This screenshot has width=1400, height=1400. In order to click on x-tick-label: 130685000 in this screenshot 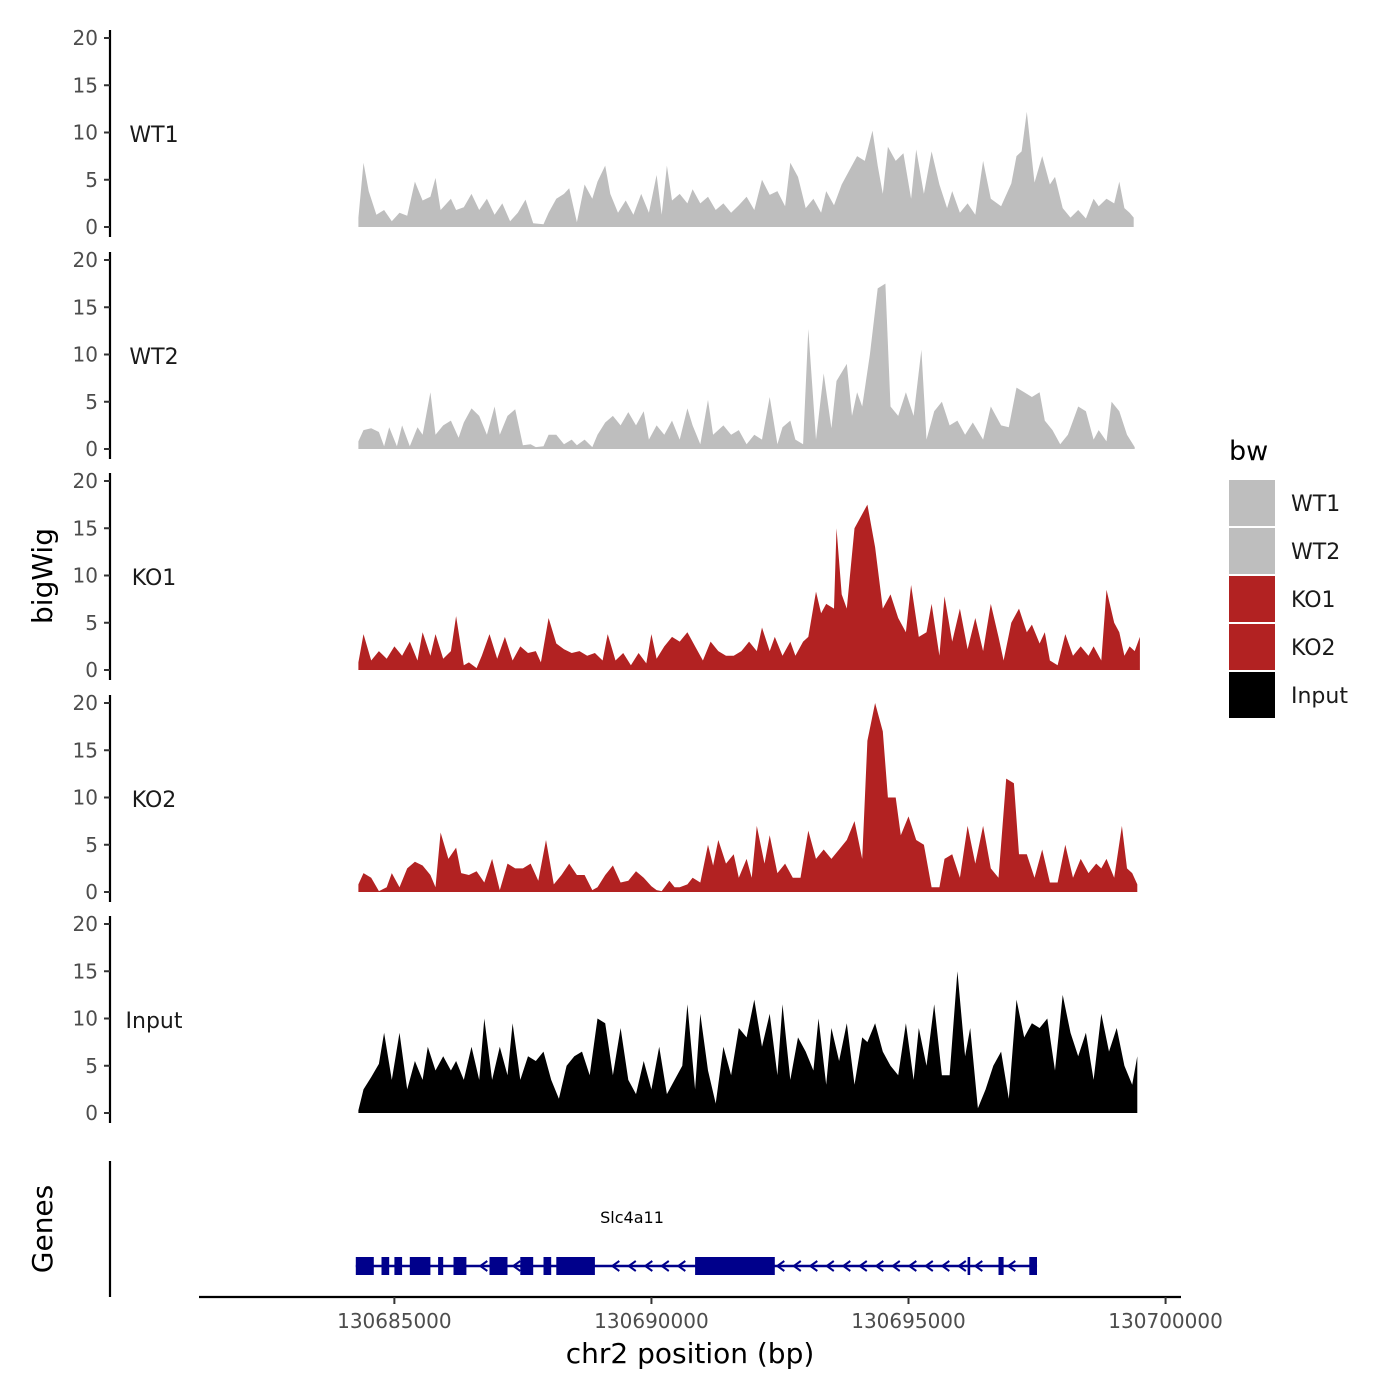, I will do `click(394, 1321)`.